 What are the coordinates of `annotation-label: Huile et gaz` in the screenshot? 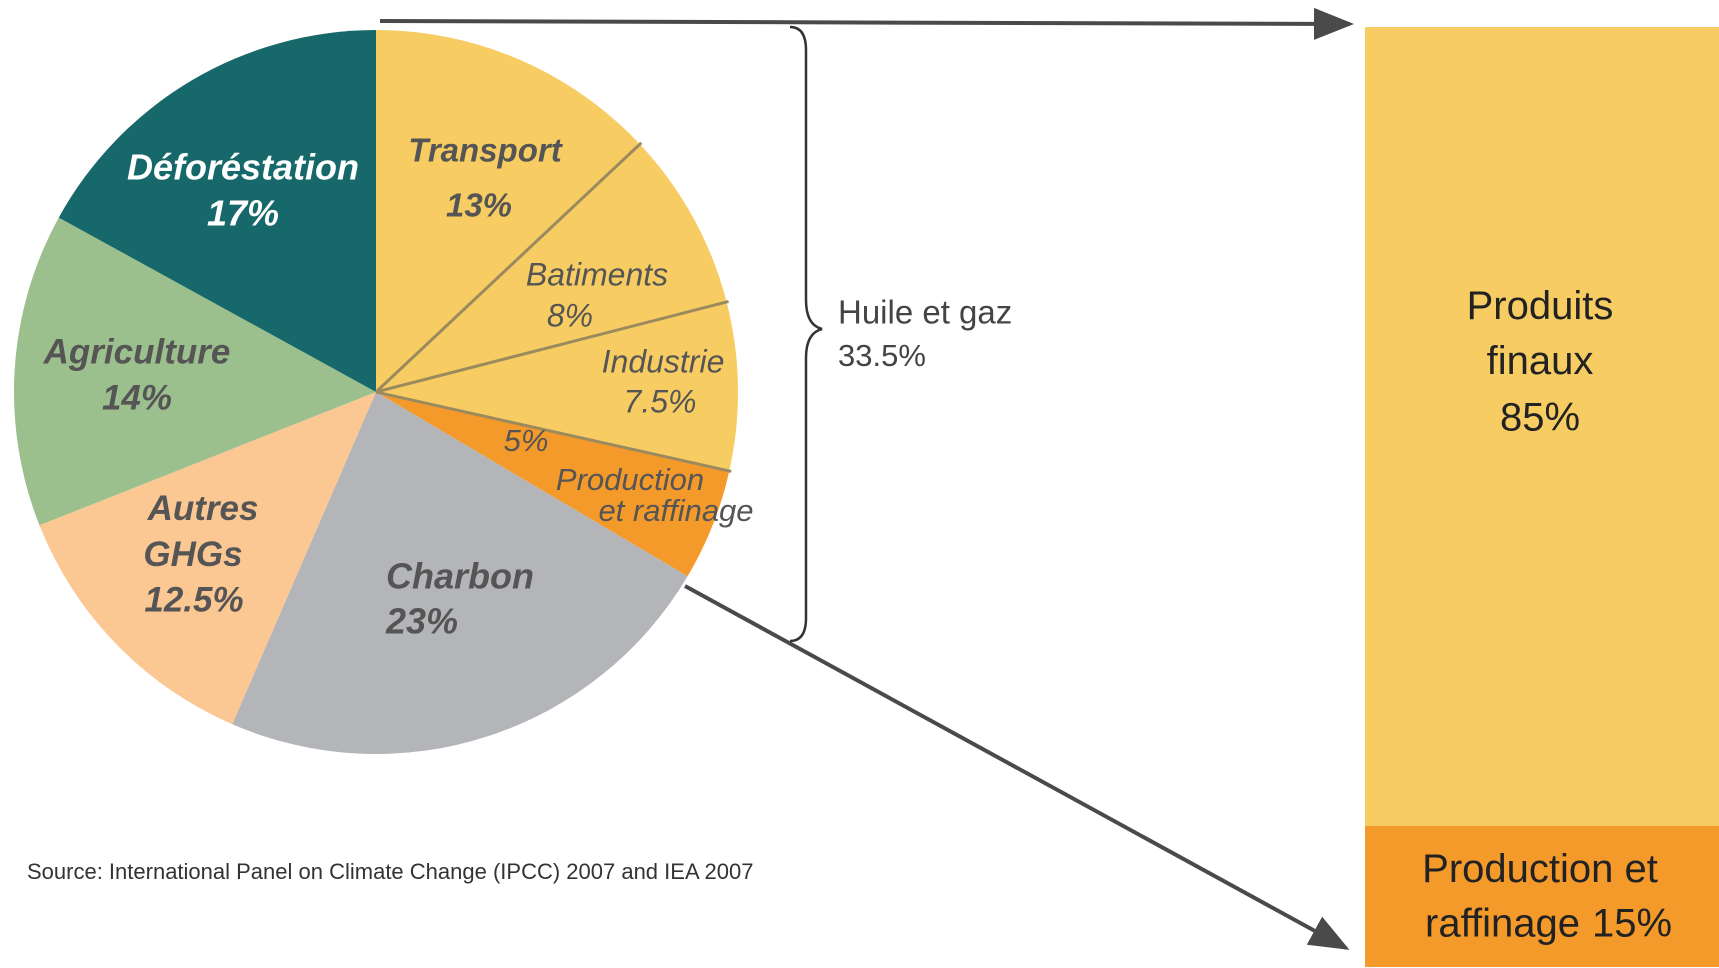 It's located at (925, 312).